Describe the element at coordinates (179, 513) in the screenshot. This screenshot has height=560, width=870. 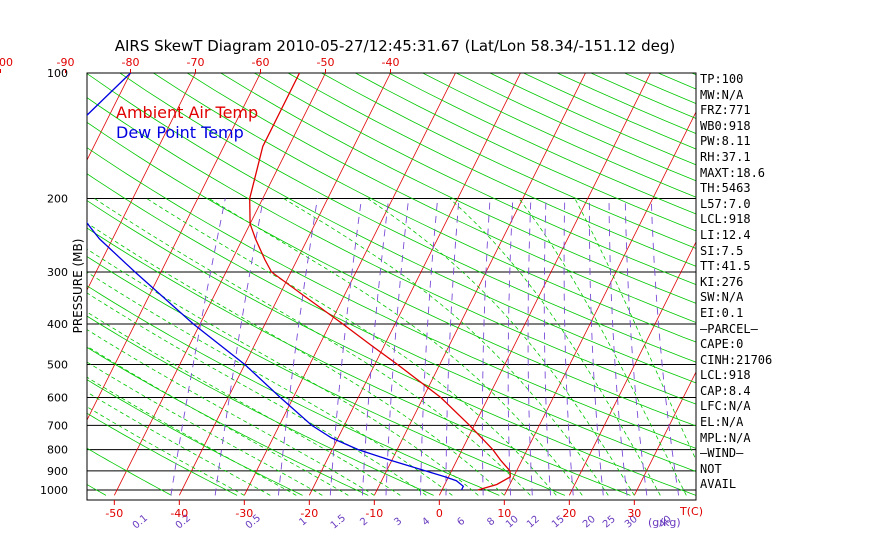
I see `temp-tick-label: -40` at that location.